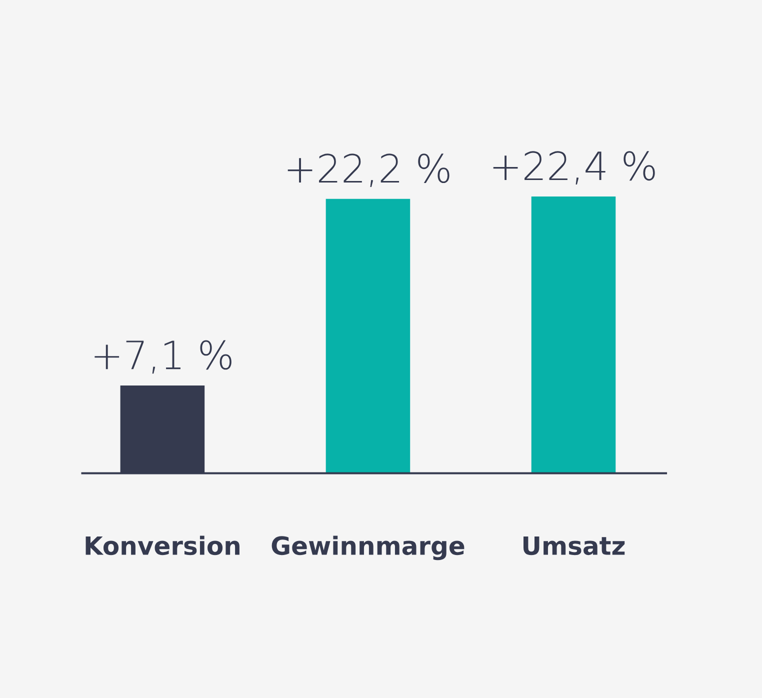  I want to click on x-tick-label: Gewinnmarge, so click(368, 548).